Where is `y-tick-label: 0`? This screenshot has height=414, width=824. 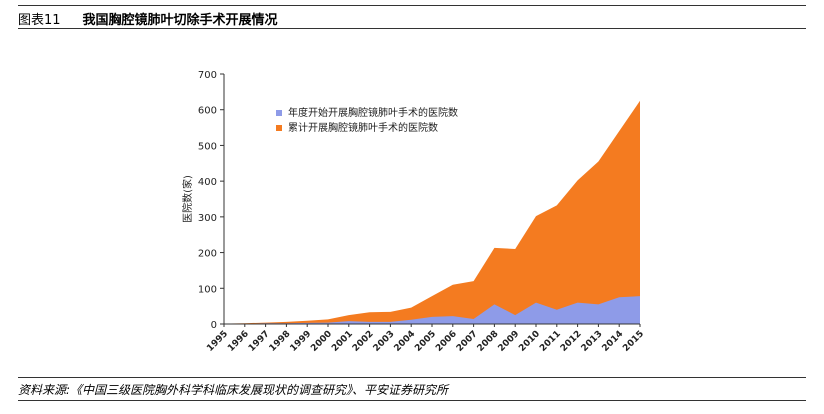
y-tick-label: 0 is located at coordinates (214, 325).